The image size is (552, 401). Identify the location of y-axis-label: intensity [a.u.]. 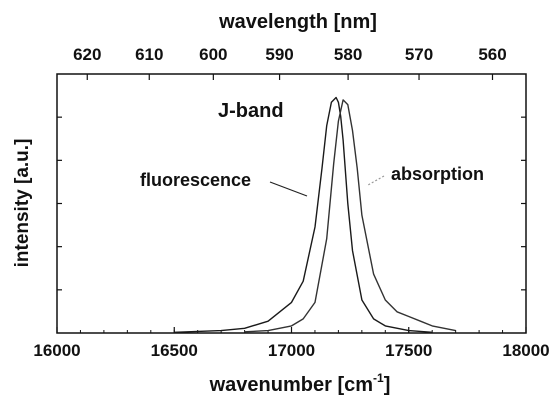
(22, 203).